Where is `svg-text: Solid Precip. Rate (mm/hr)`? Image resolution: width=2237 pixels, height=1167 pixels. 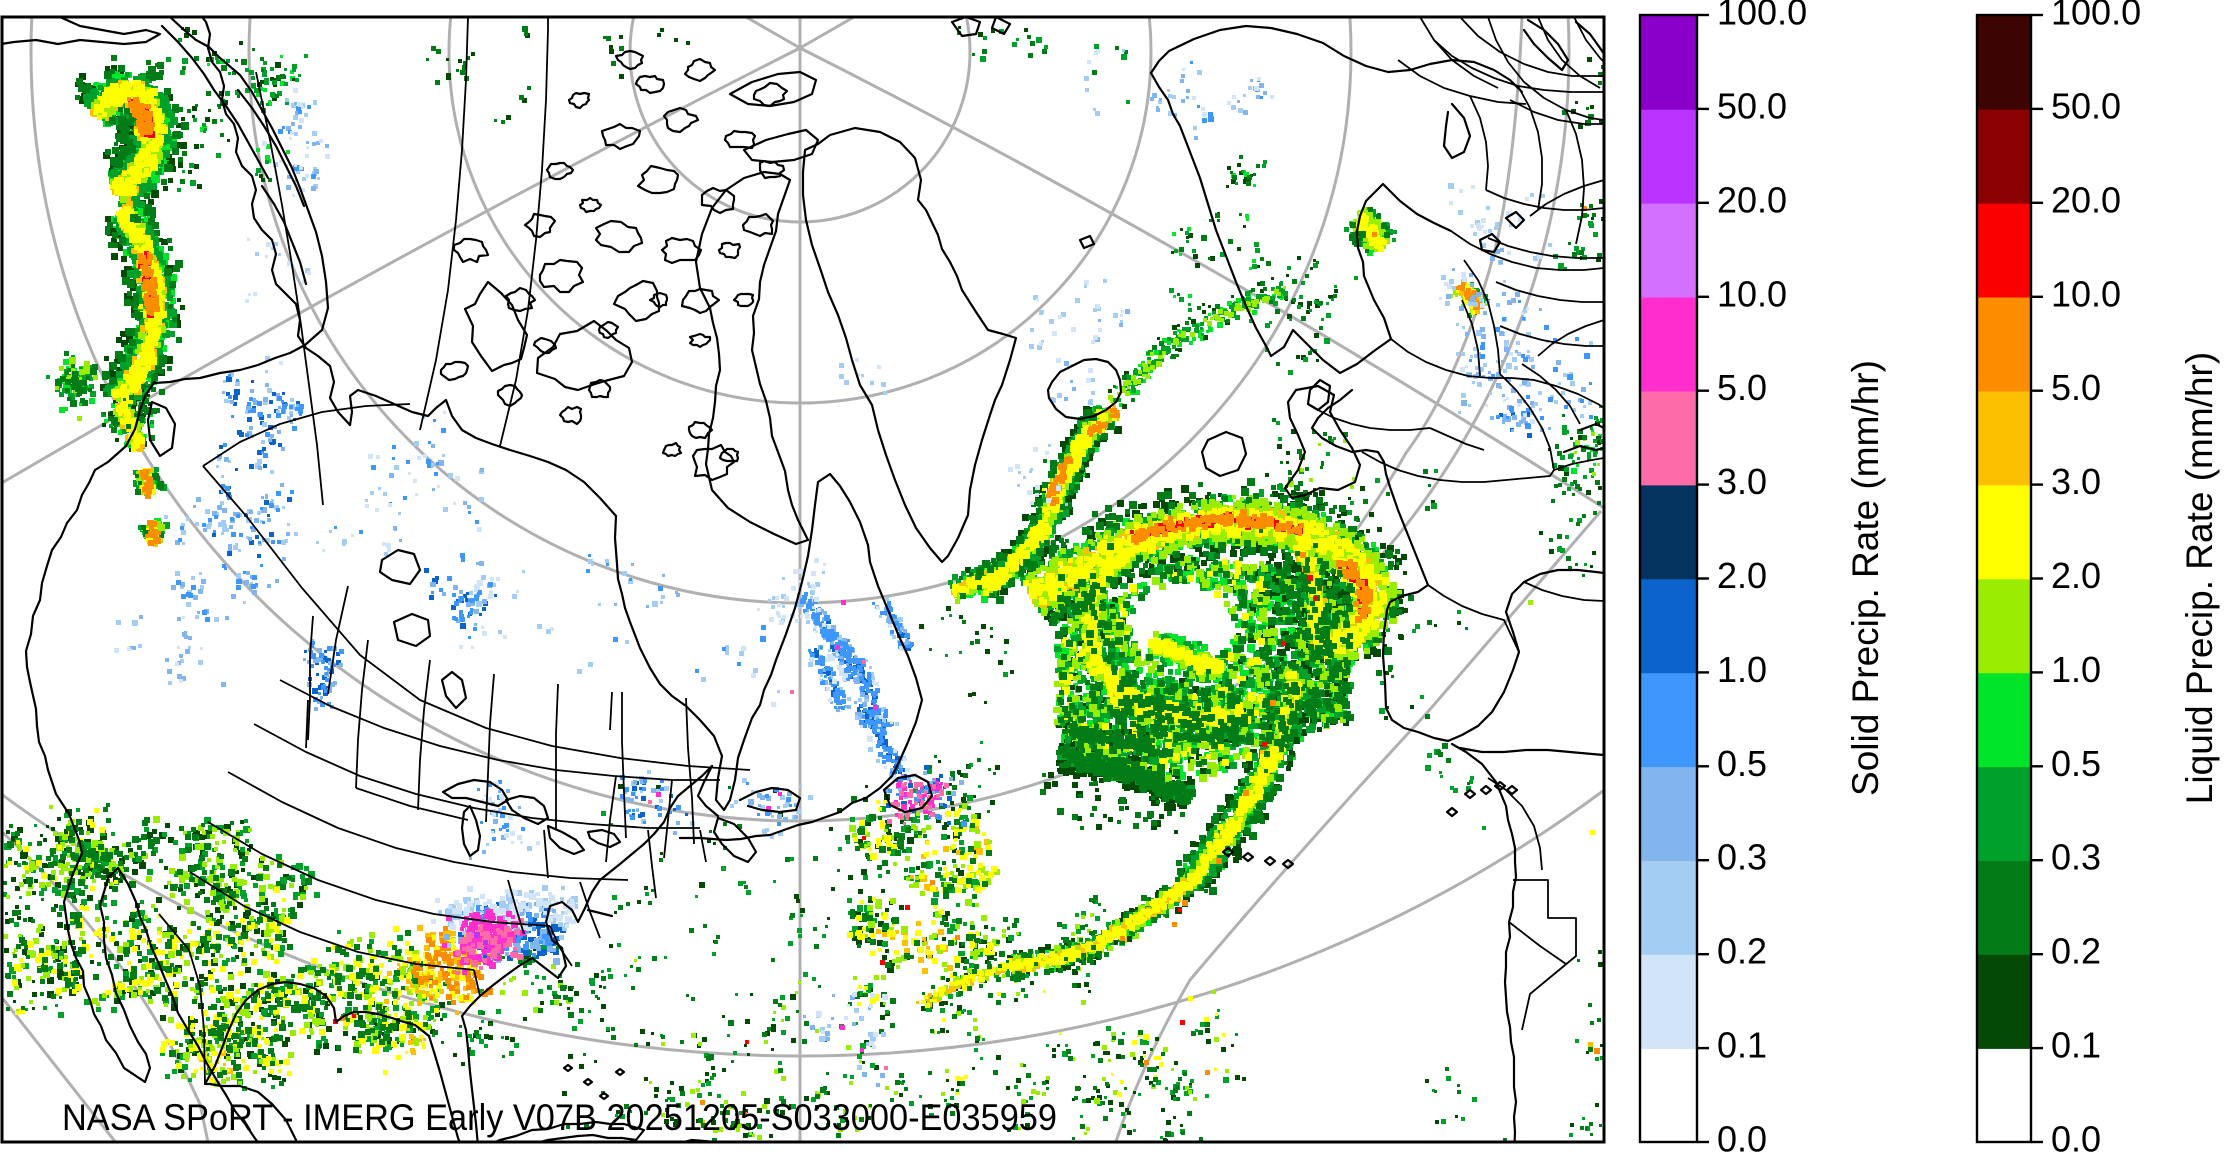
svg-text: Solid Precip. Rate (mm/hr) is located at coordinates (1865, 578).